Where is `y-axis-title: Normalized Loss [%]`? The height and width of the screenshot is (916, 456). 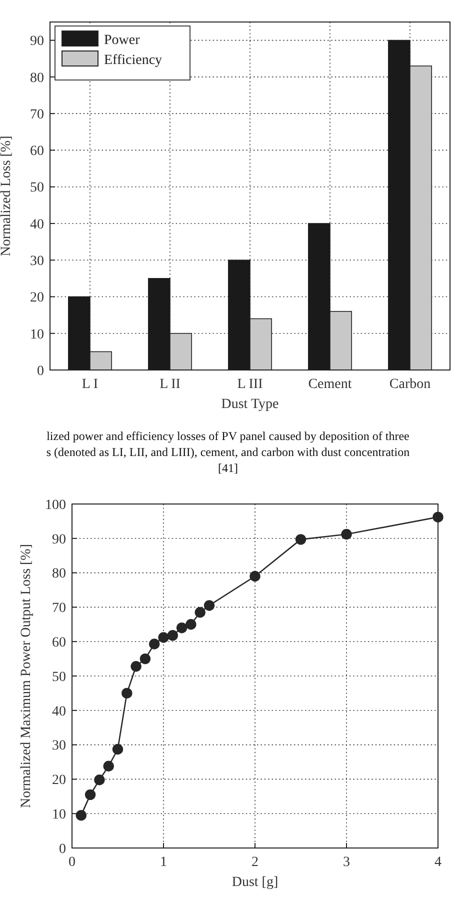 y-axis-title: Normalized Loss [%] is located at coordinates (7, 196).